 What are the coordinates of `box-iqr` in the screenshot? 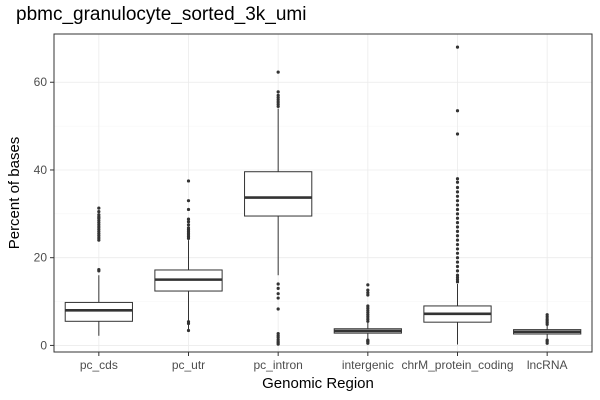 It's located at (278, 194).